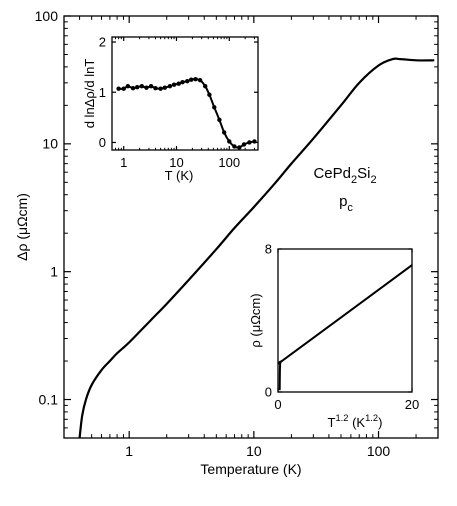 The height and width of the screenshot is (506, 457). What do you see at coordinates (176, 162) in the screenshot?
I see `inset-top-x-tick-label: 10` at bounding box center [176, 162].